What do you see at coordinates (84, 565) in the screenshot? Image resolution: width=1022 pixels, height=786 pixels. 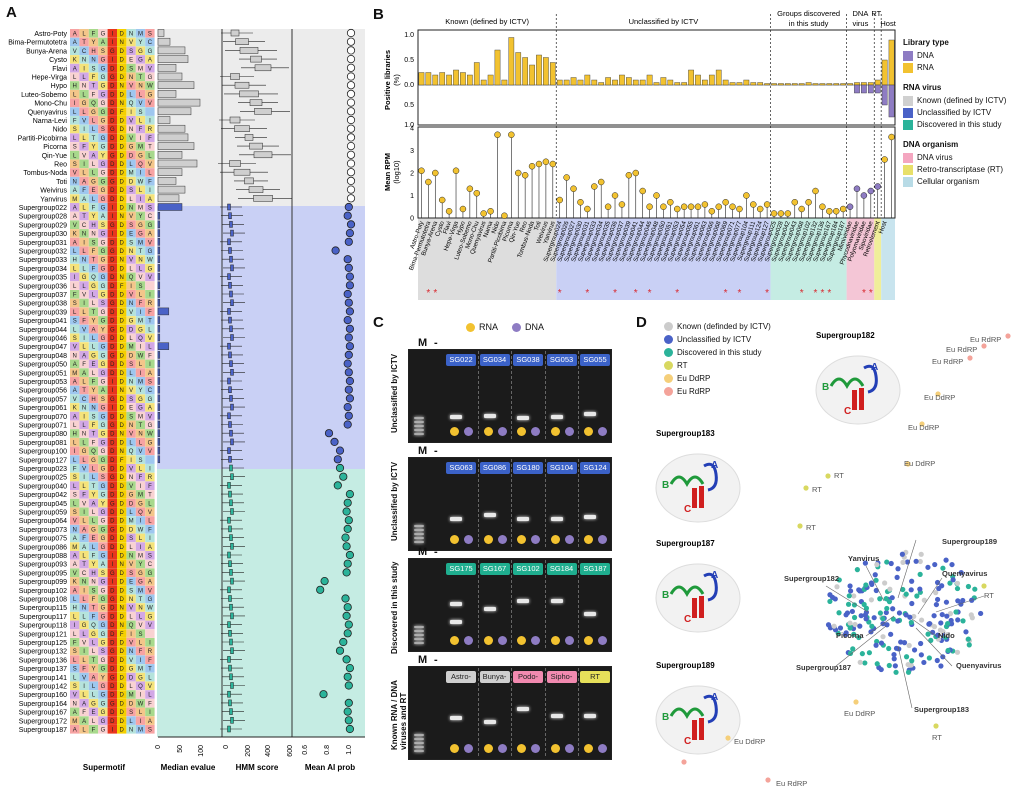 I see `motif-letter: T` at bounding box center [84, 565].